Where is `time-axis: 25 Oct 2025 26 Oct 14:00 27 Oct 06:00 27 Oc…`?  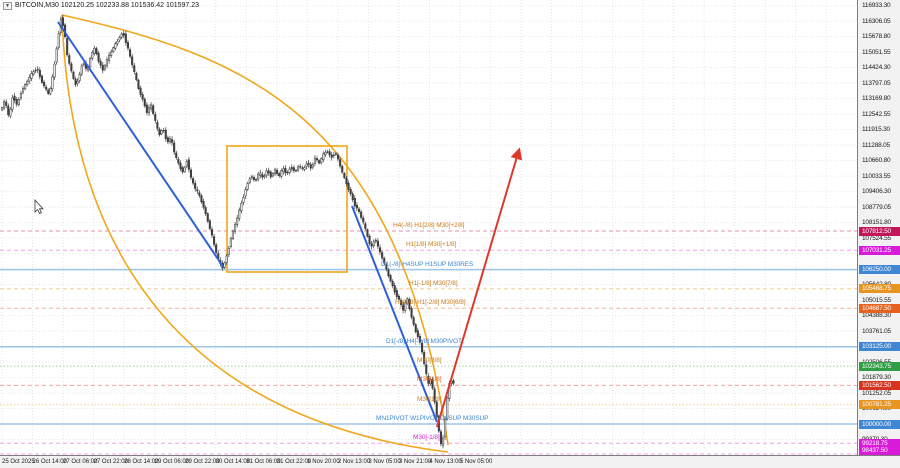 time-axis: 25 Oct 2025 26 Oct 14:00 27 Oct 06:00 27 Oc… is located at coordinates (450, 461).